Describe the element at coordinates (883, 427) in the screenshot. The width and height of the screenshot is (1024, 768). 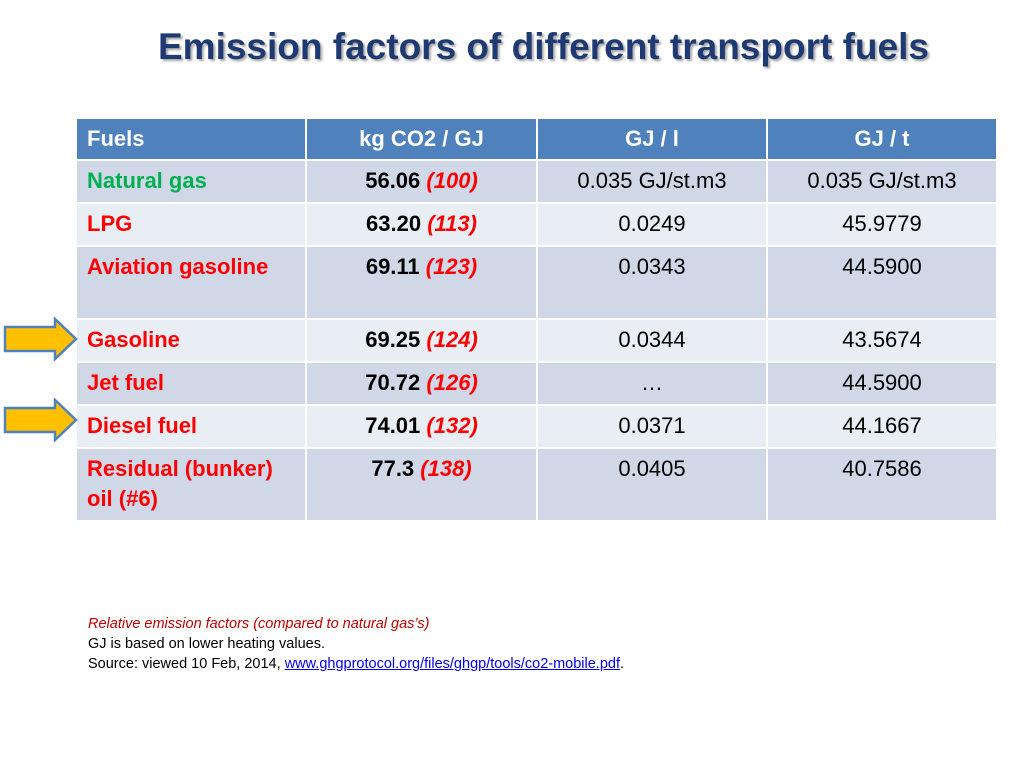
I see `gj-per-t-value: 44.1667` at that location.